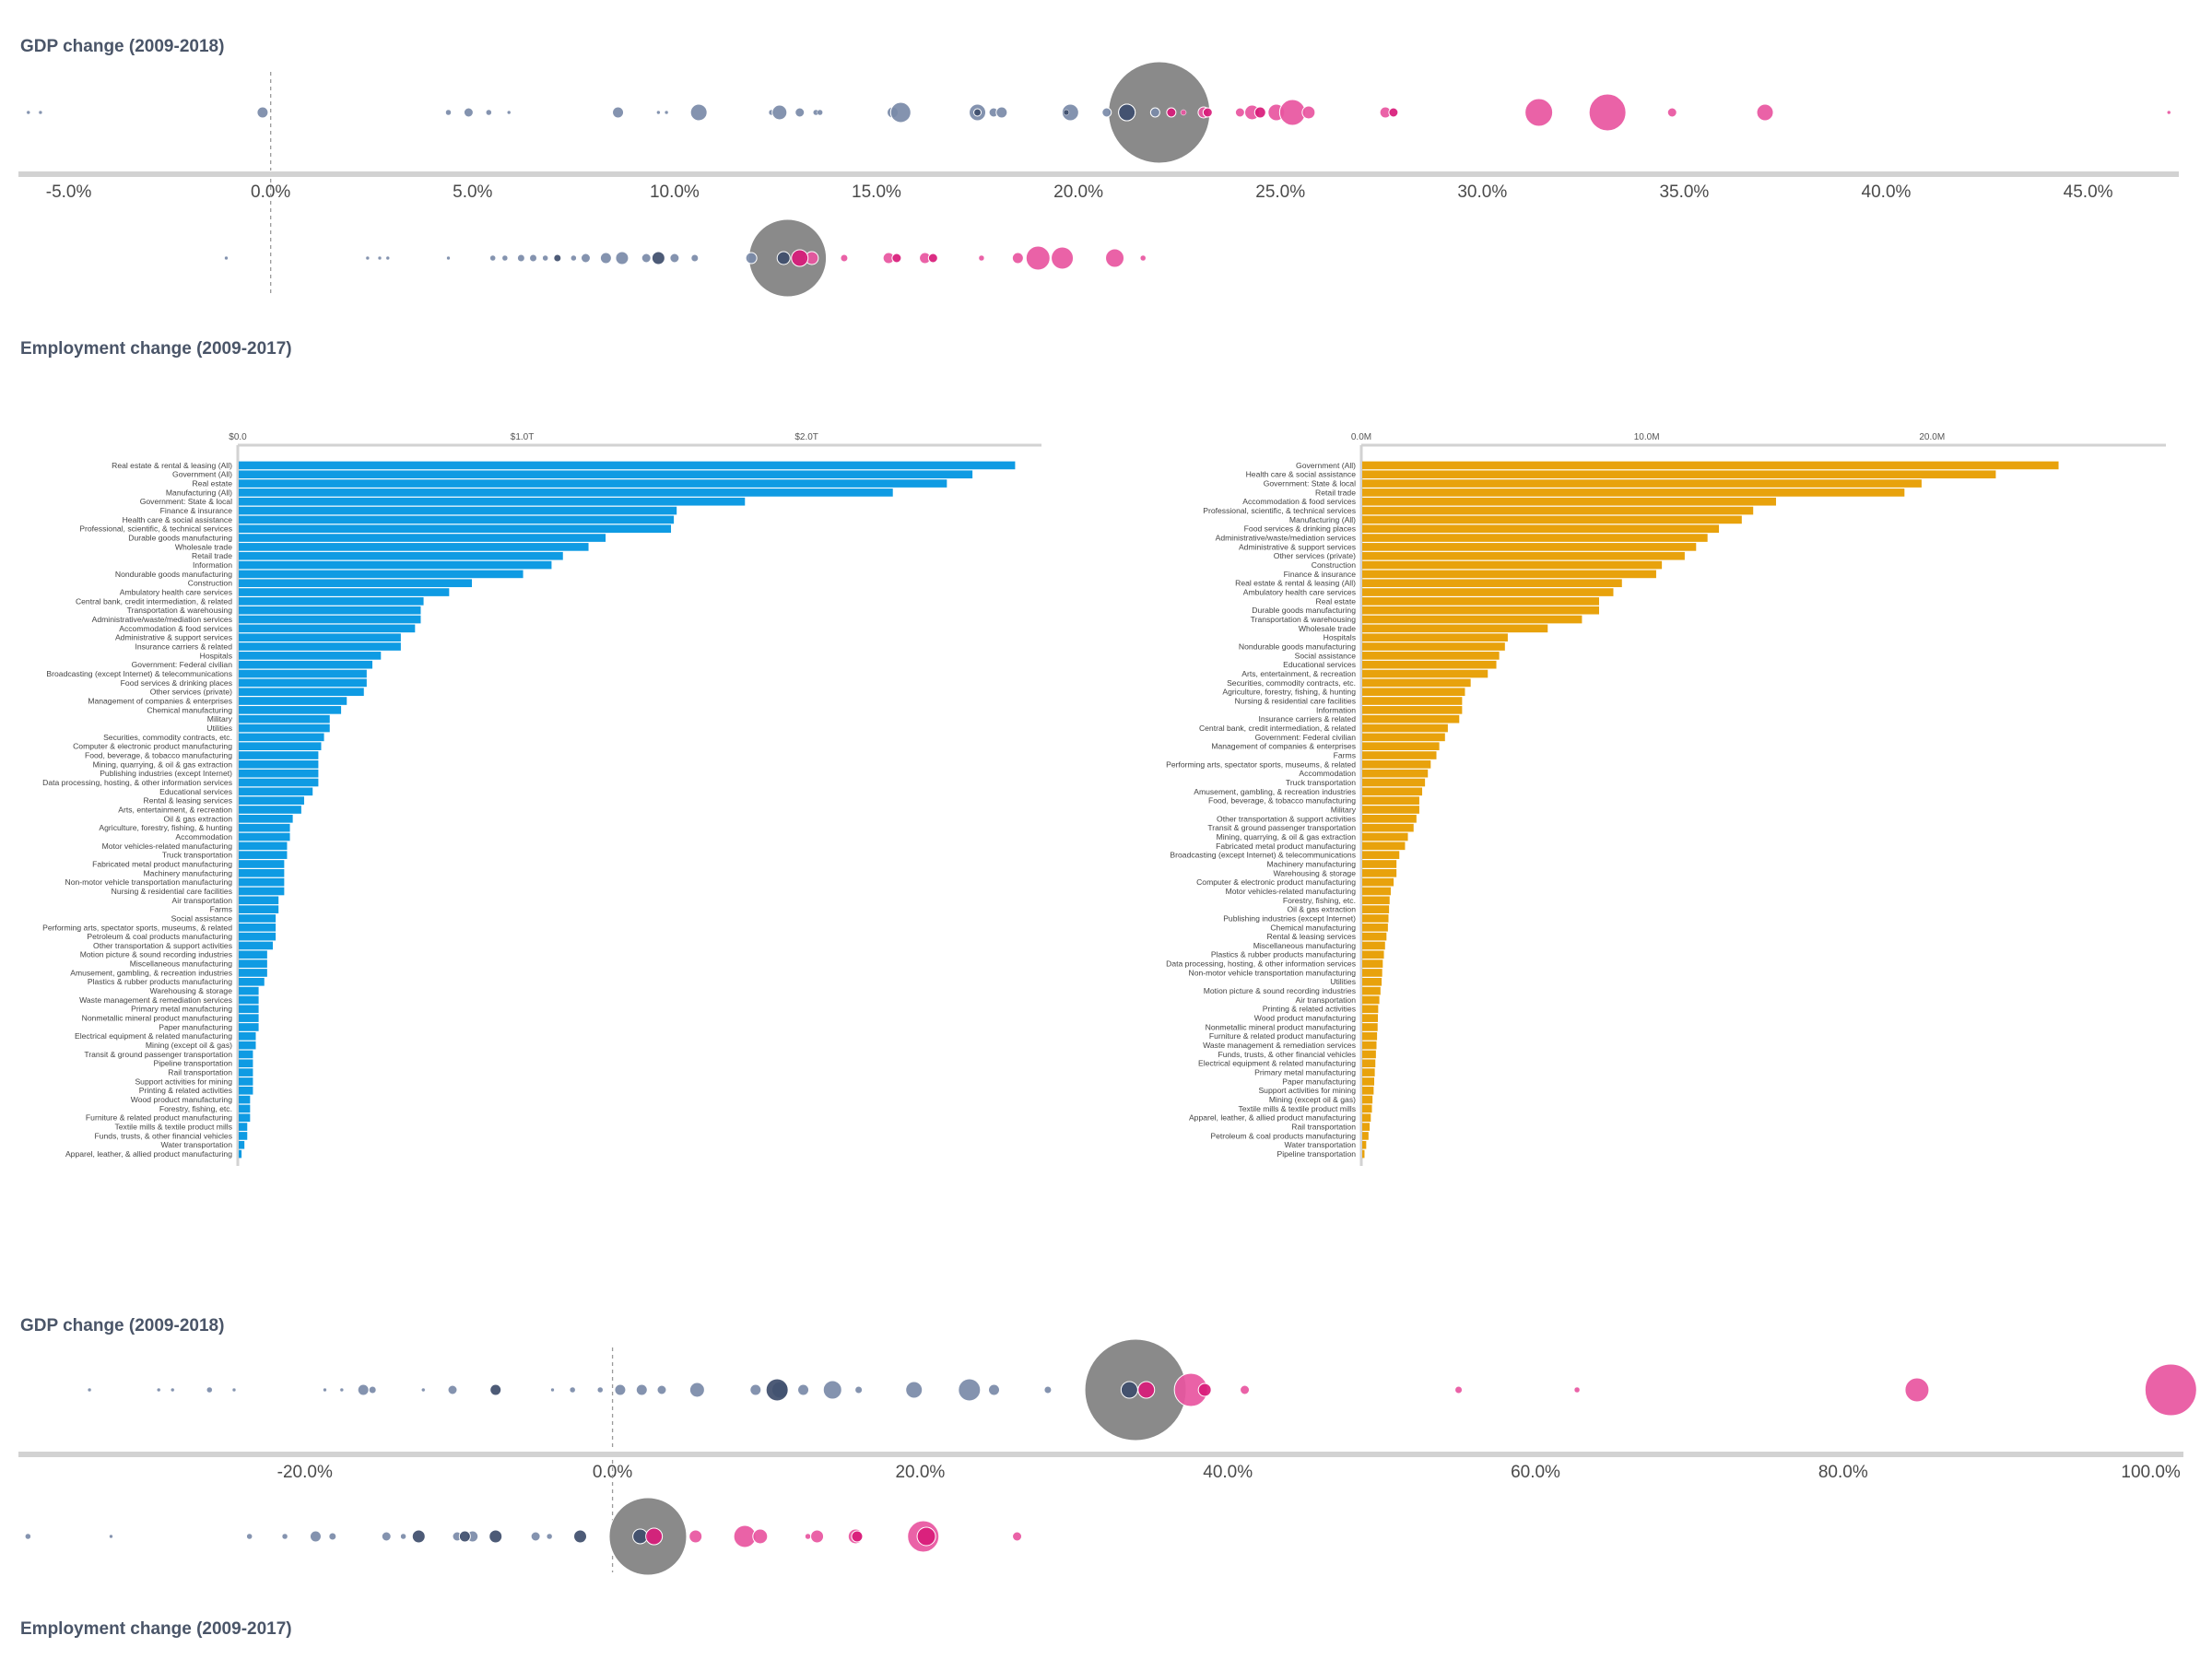  What do you see at coordinates (195, 1026) in the screenshot?
I see `bar-category-label: Paper manufacturing` at bounding box center [195, 1026].